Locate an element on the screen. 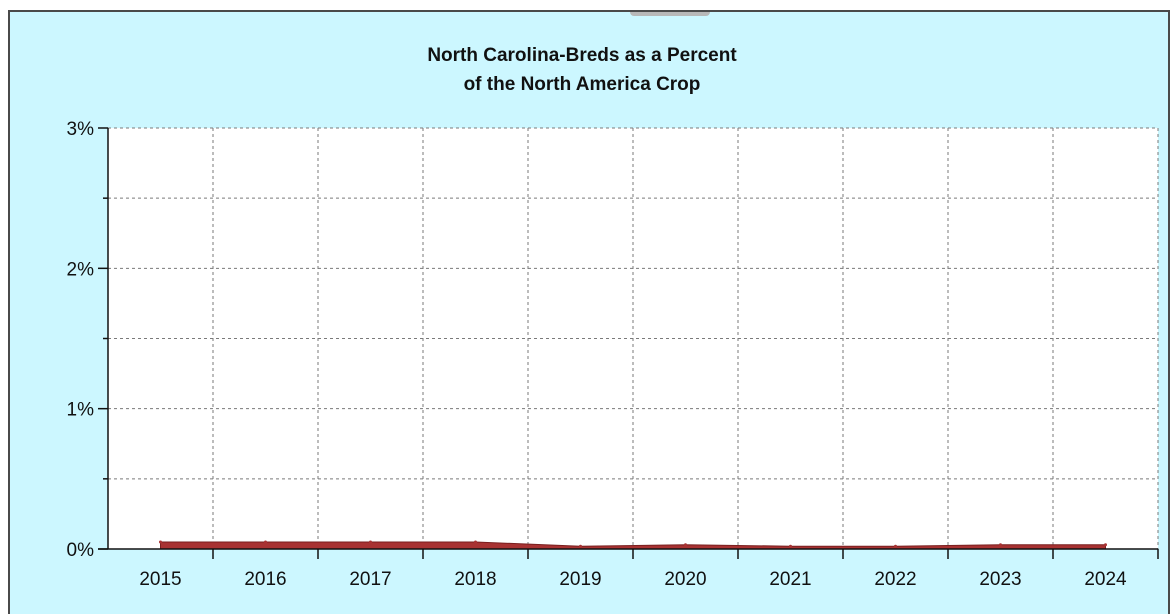  y-tick-label: 3% is located at coordinates (81, 129).